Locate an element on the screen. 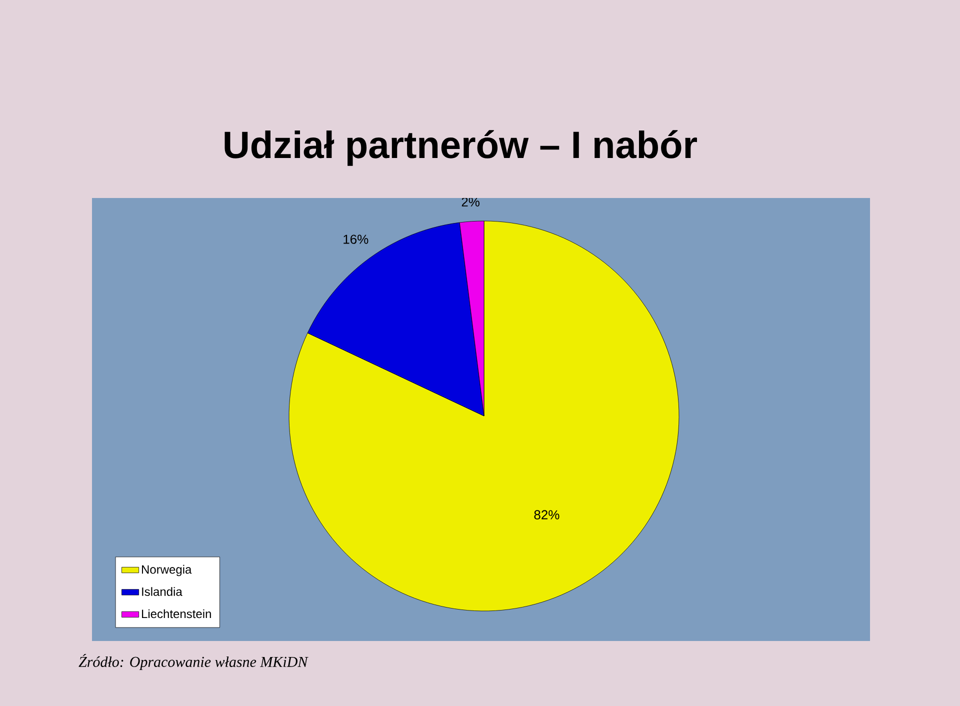 This screenshot has height=706, width=960. legend-label: Liechtenstein is located at coordinates (176, 613).